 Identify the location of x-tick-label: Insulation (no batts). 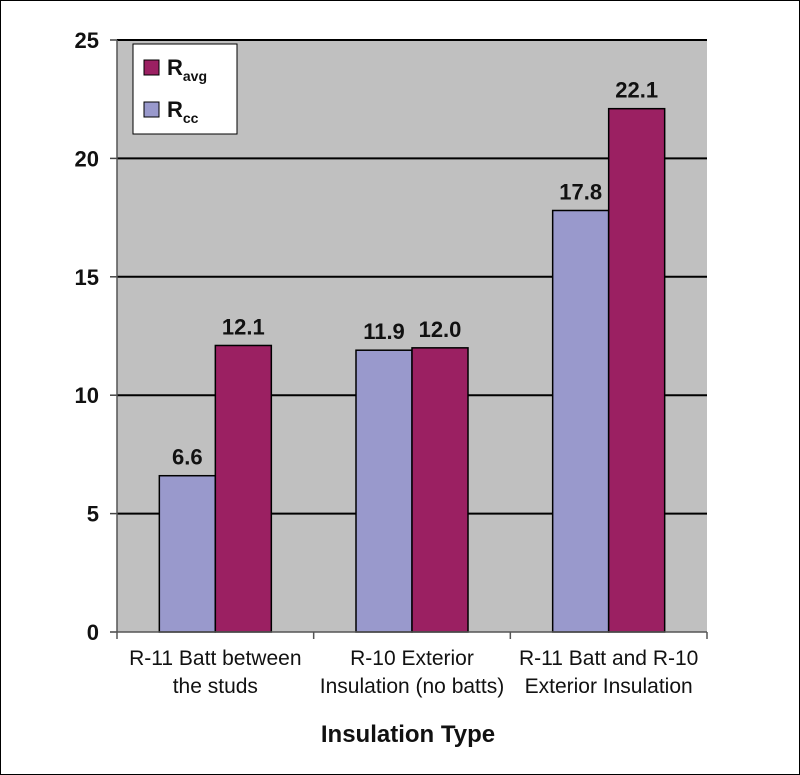
(412, 686).